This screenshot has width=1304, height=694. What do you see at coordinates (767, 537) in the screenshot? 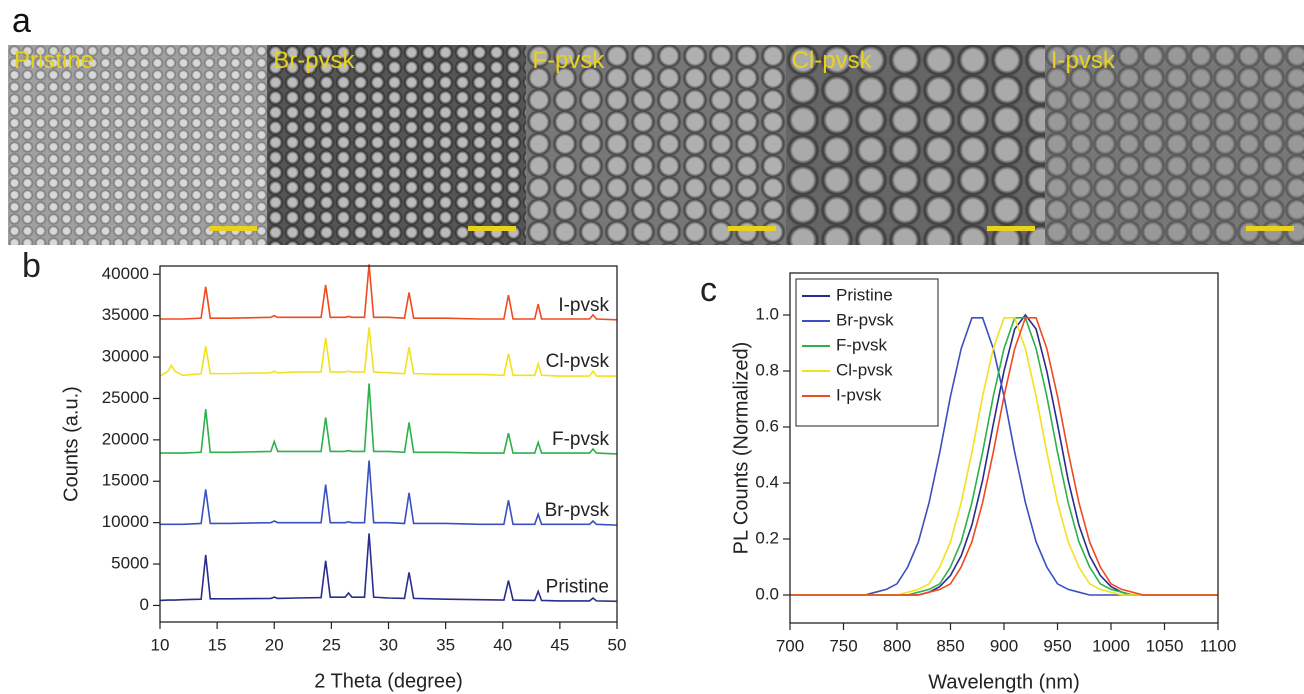
I see `y-tick-label: 0.2` at bounding box center [767, 537].